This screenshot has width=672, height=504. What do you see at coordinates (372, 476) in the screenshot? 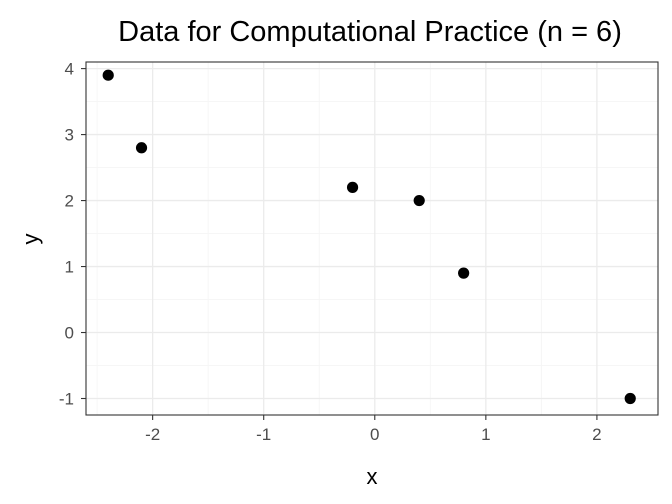
I see `x-axis-title: x` at bounding box center [372, 476].